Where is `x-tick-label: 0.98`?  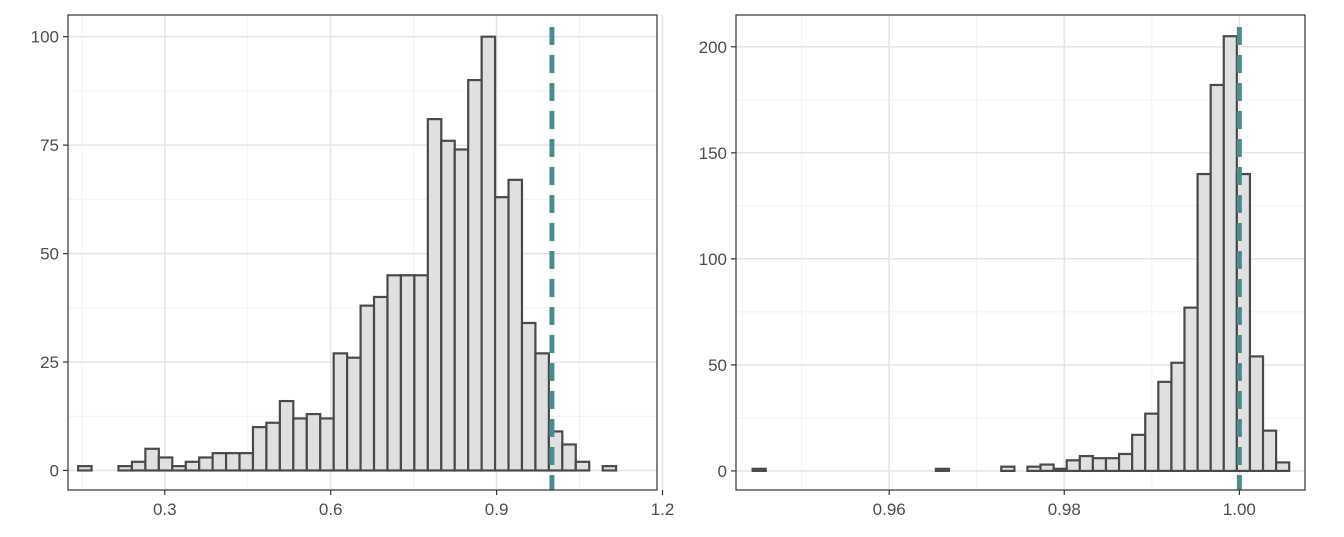 x-tick-label: 0.98 is located at coordinates (1064, 509).